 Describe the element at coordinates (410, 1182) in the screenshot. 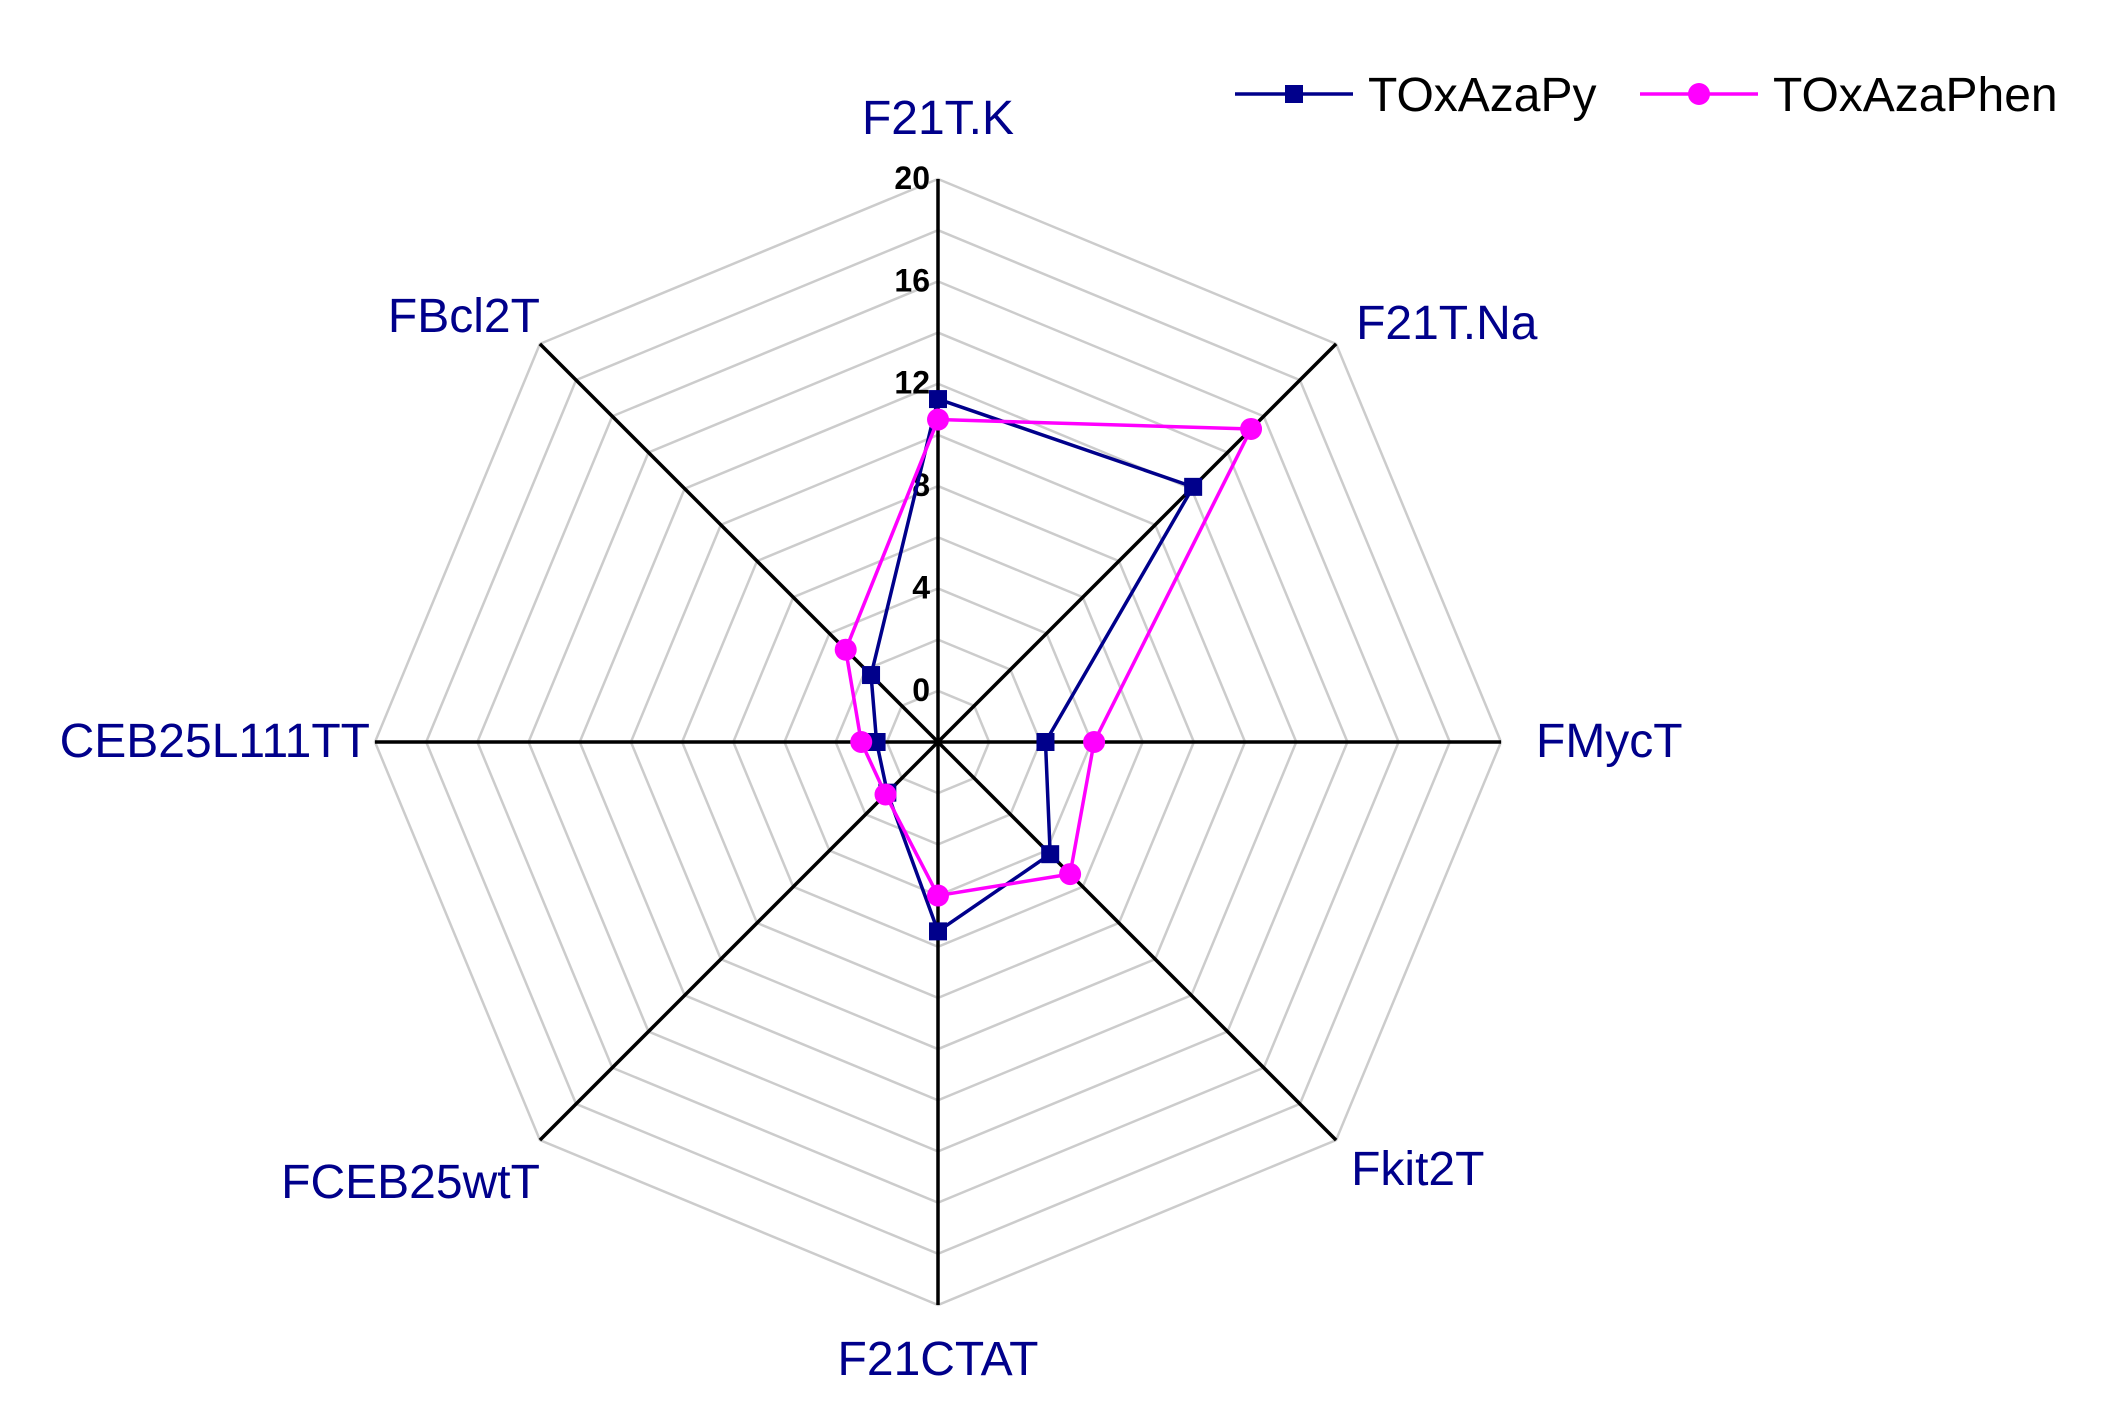

I see `category-label: FCEB25wtT` at that location.